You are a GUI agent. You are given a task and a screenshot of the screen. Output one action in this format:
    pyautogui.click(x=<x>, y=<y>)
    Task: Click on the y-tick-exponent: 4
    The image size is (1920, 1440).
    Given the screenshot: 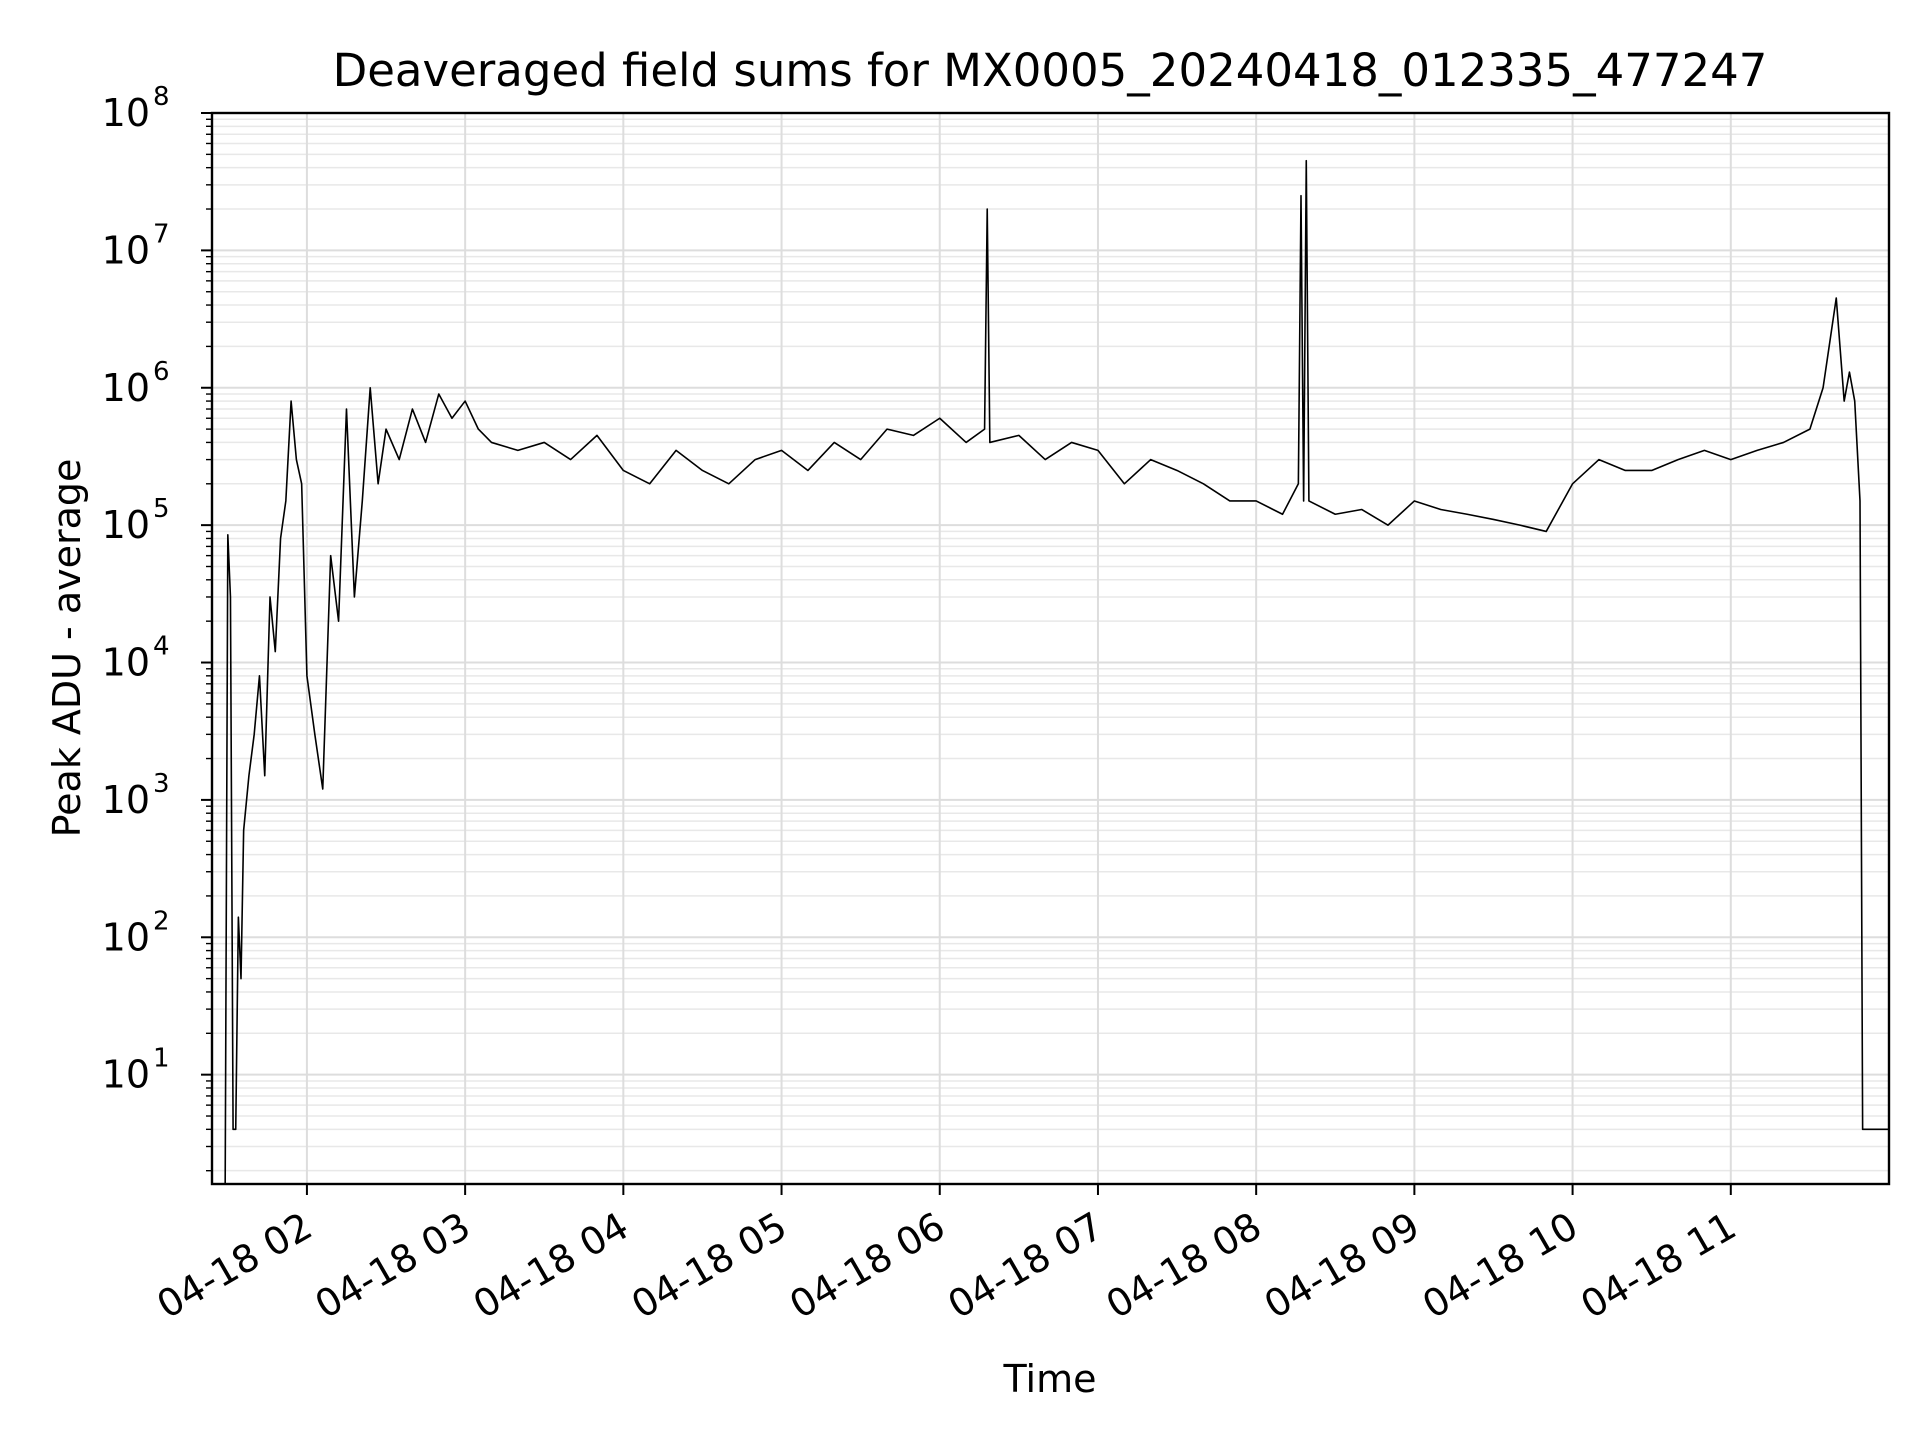 What is the action you would take?
    pyautogui.click(x=161, y=647)
    